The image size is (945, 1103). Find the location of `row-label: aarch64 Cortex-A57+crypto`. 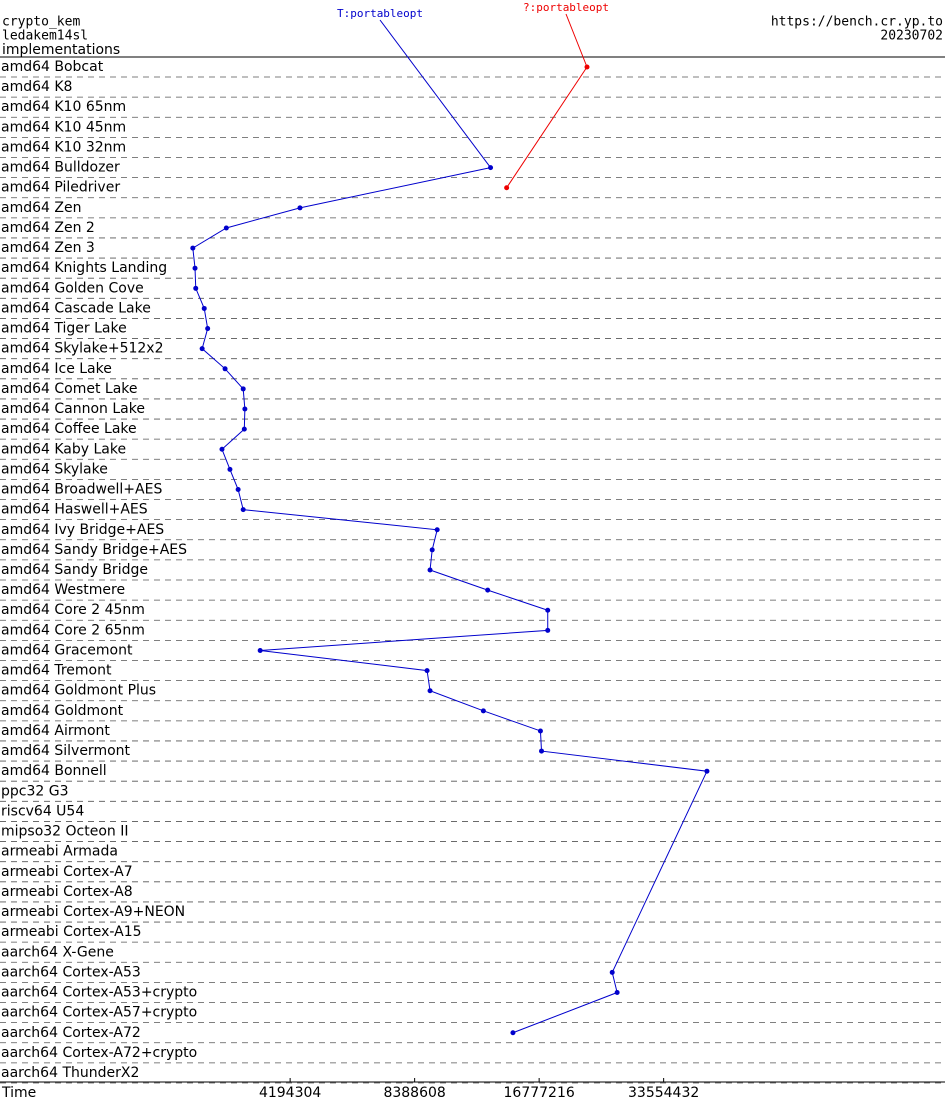

row-label: aarch64 Cortex-A57+crypto is located at coordinates (99, 1013).